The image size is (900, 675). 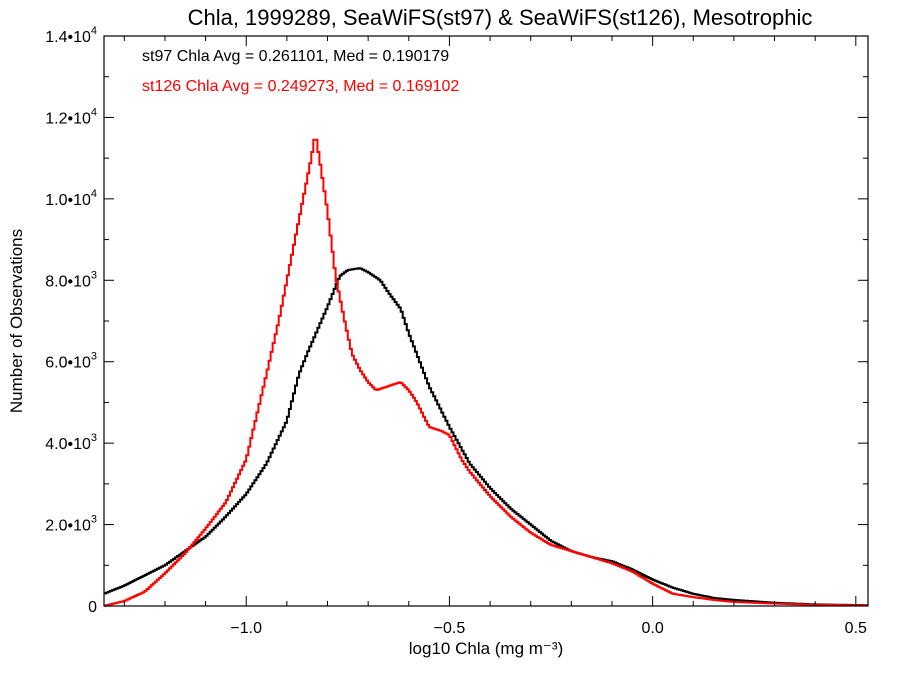 I want to click on y-tick-label: 1.4•104, so click(x=71, y=35).